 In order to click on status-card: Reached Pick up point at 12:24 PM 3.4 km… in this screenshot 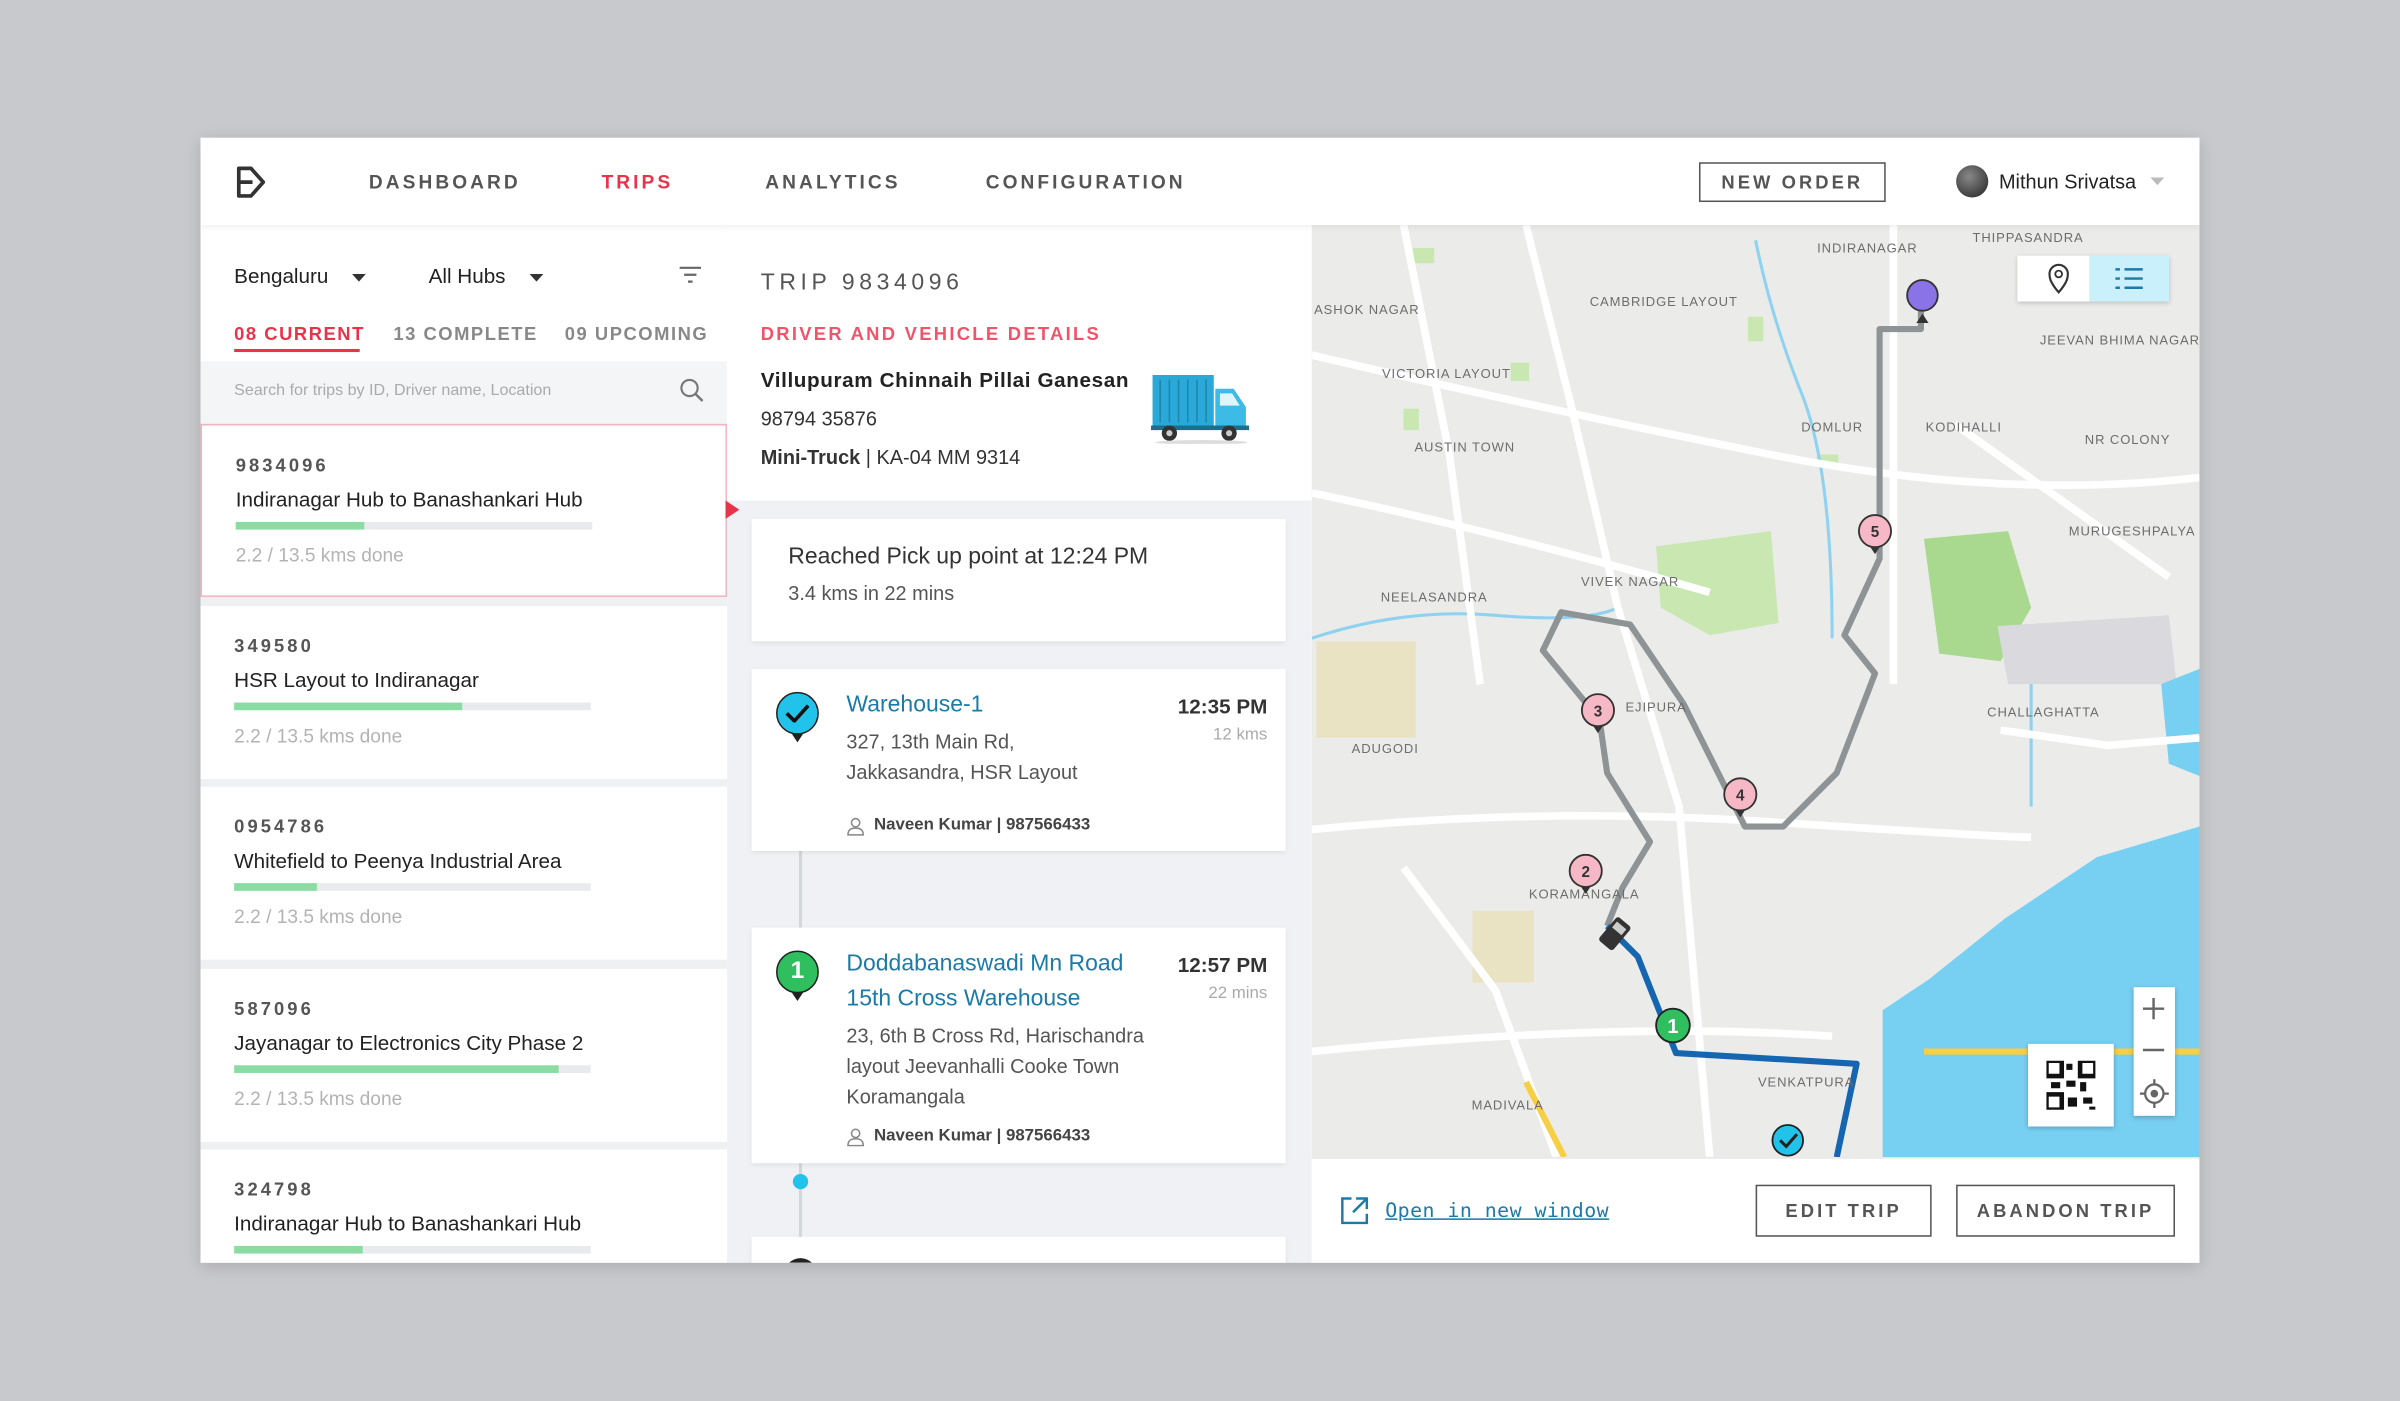, I will do `click(1018, 580)`.